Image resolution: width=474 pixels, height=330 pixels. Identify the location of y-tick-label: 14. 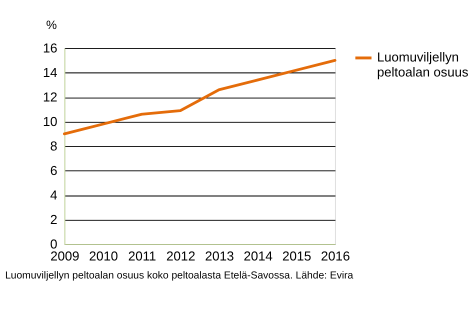
(50, 72).